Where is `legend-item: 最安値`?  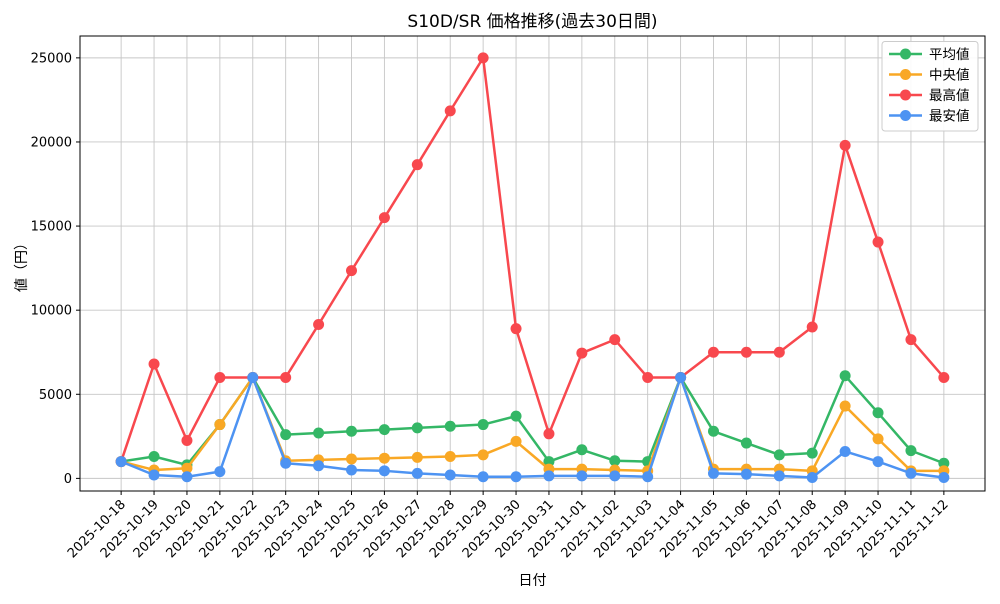 legend-item: 最安値 is located at coordinates (929, 116).